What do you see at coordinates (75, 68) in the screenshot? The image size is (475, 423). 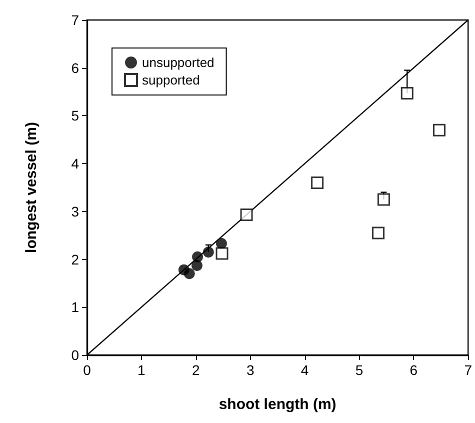 I see `y-tick-label: 6` at bounding box center [75, 68].